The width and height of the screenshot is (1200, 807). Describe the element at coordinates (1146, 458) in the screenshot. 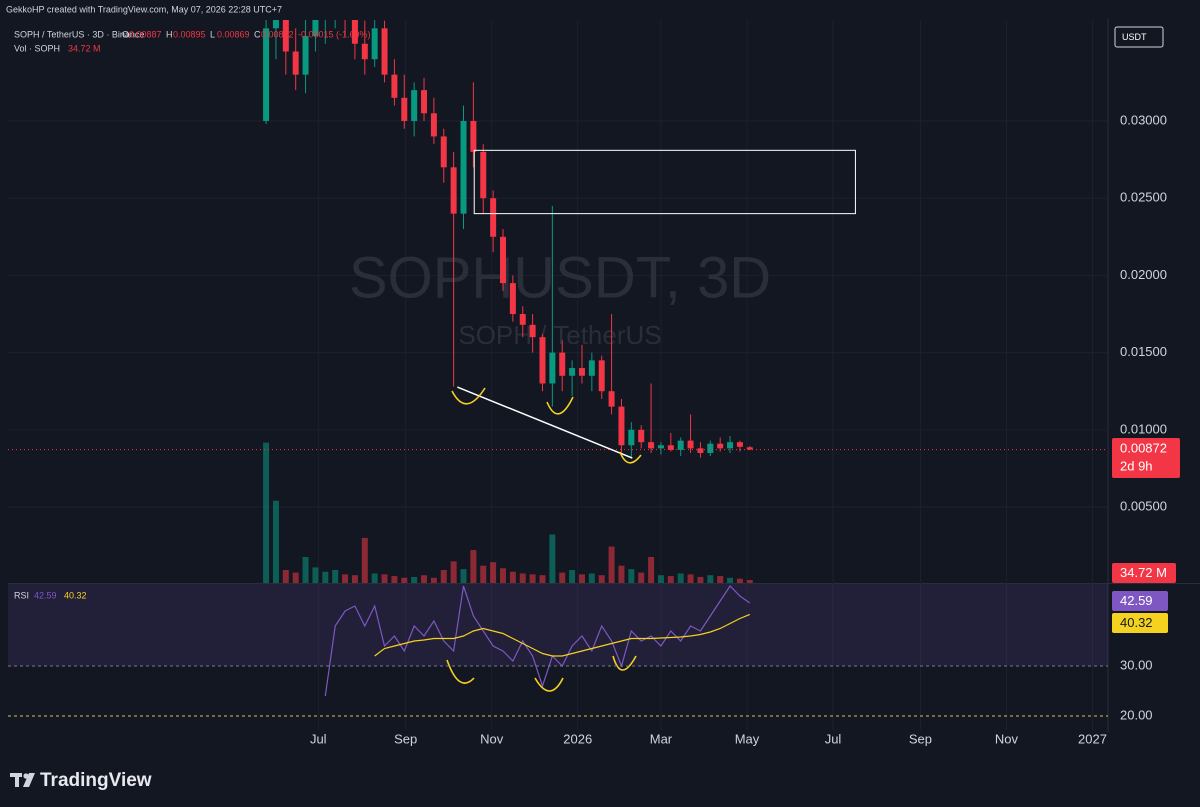

I see `price-tag` at that location.